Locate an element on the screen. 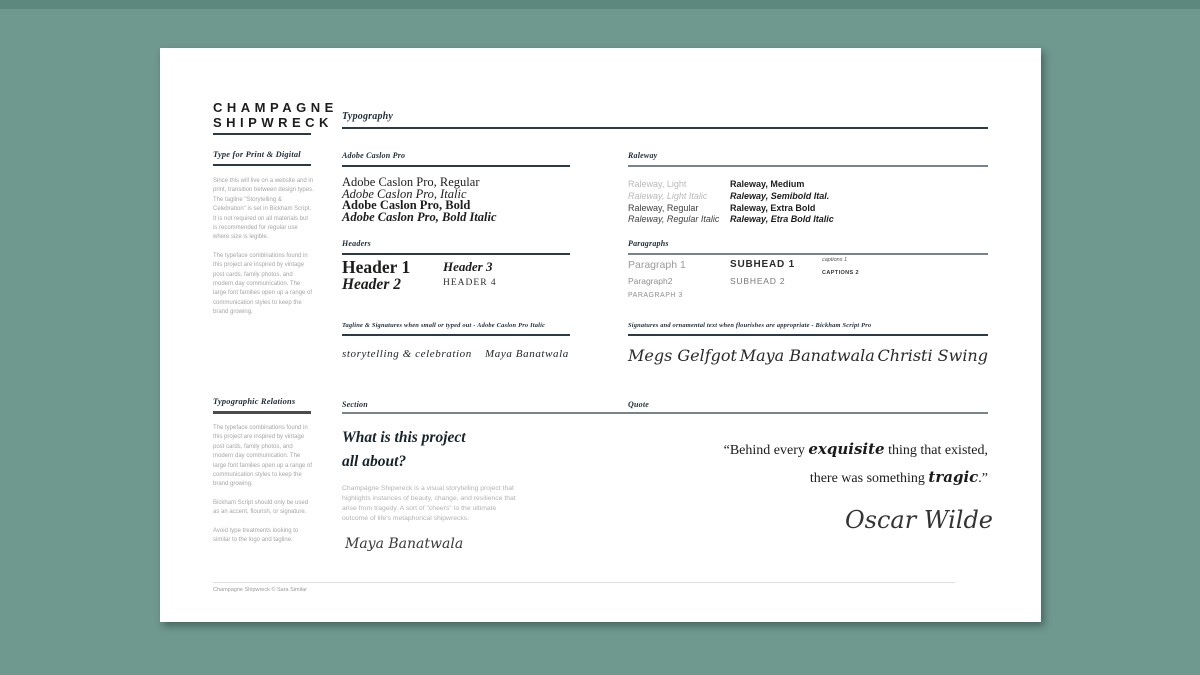  quote-word-tragic: tragic is located at coordinates (953, 477).